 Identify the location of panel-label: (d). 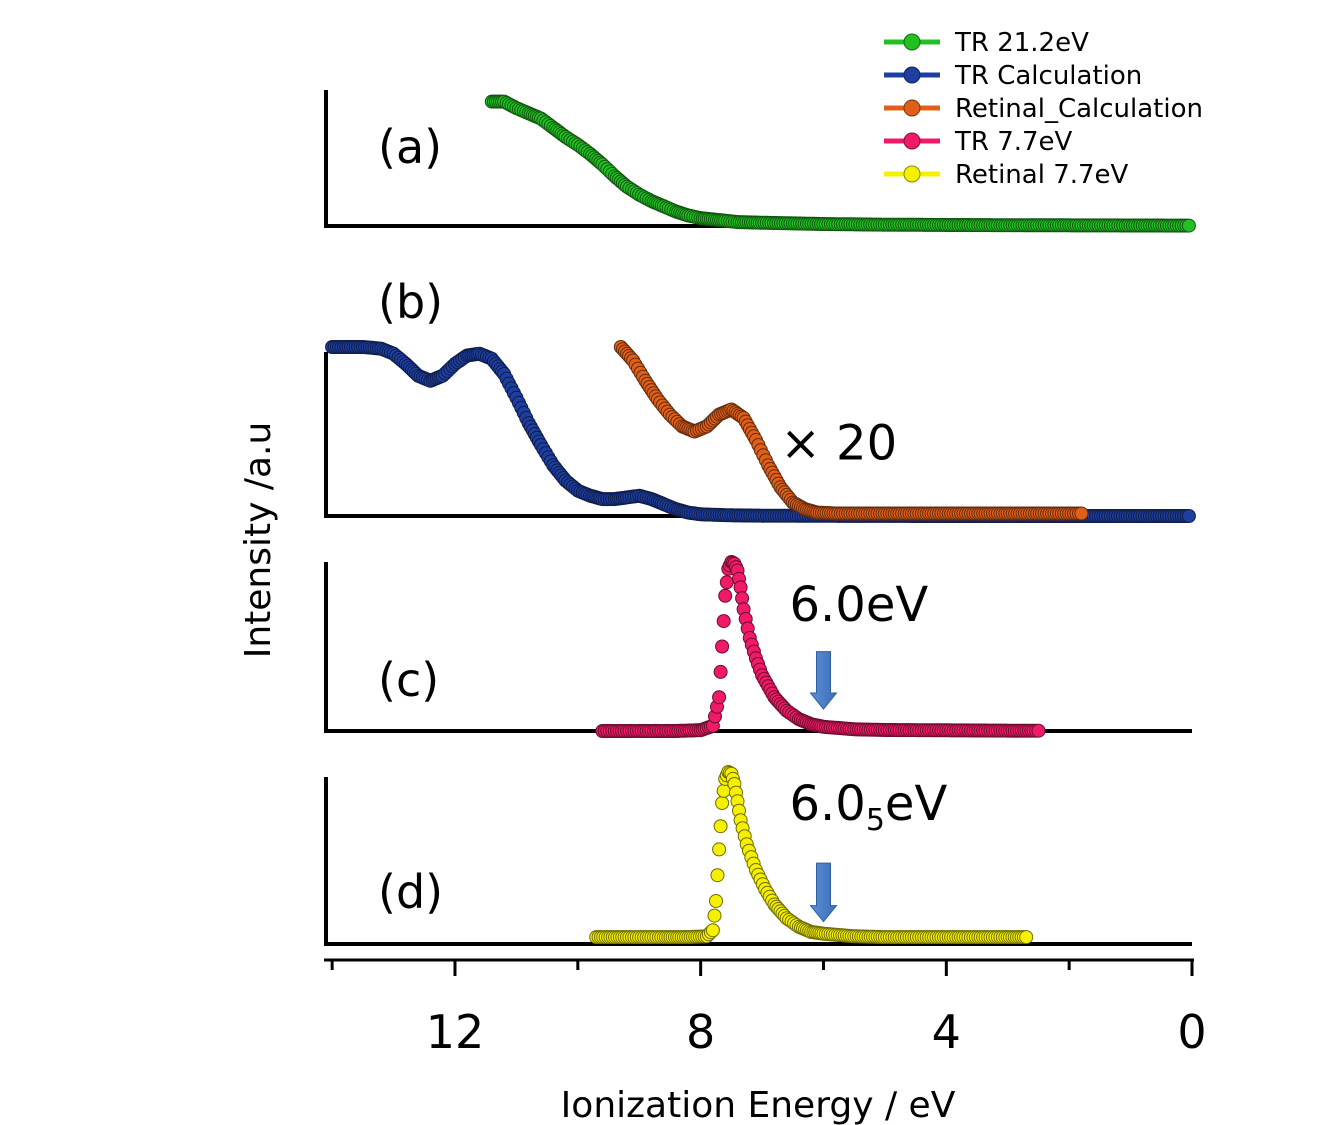
(410, 892).